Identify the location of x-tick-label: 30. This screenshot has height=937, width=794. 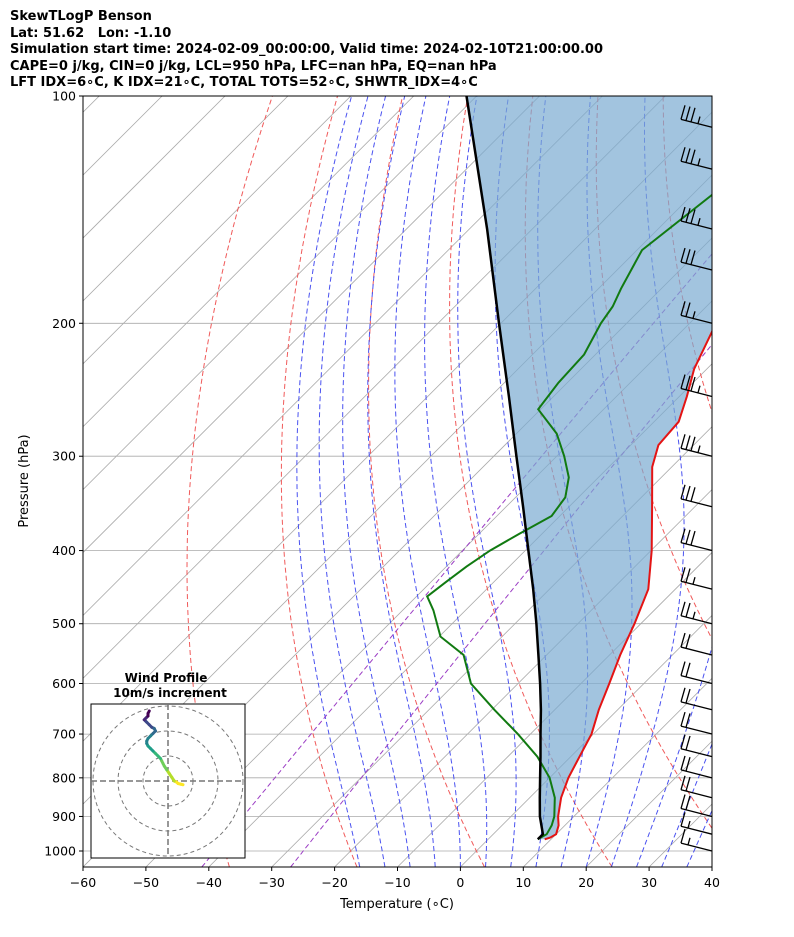
(649, 882).